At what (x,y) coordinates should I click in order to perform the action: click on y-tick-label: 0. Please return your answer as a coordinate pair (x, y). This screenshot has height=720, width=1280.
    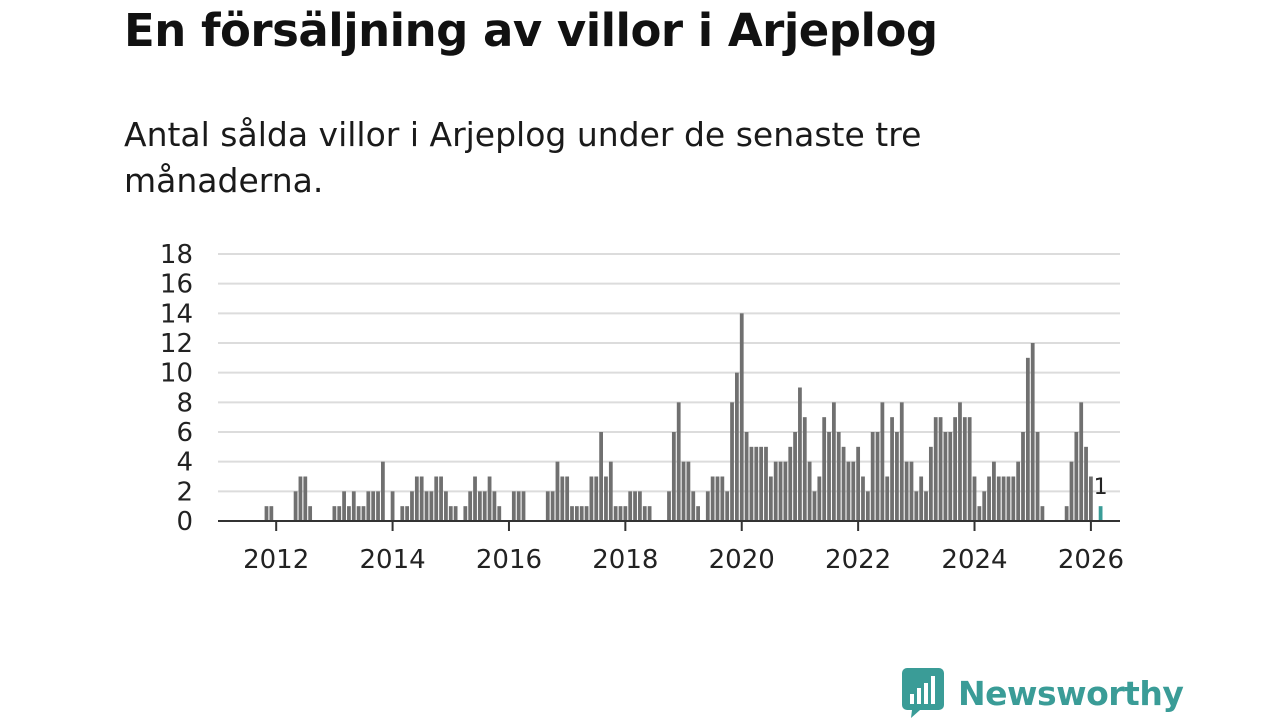
    Looking at the image, I should click on (184, 522).